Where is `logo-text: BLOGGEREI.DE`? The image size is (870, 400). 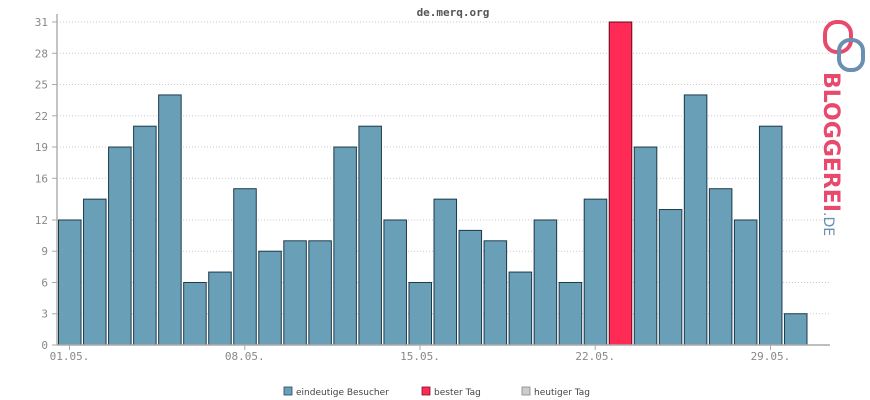 logo-text: BLOGGEREI.DE is located at coordinates (830, 154).